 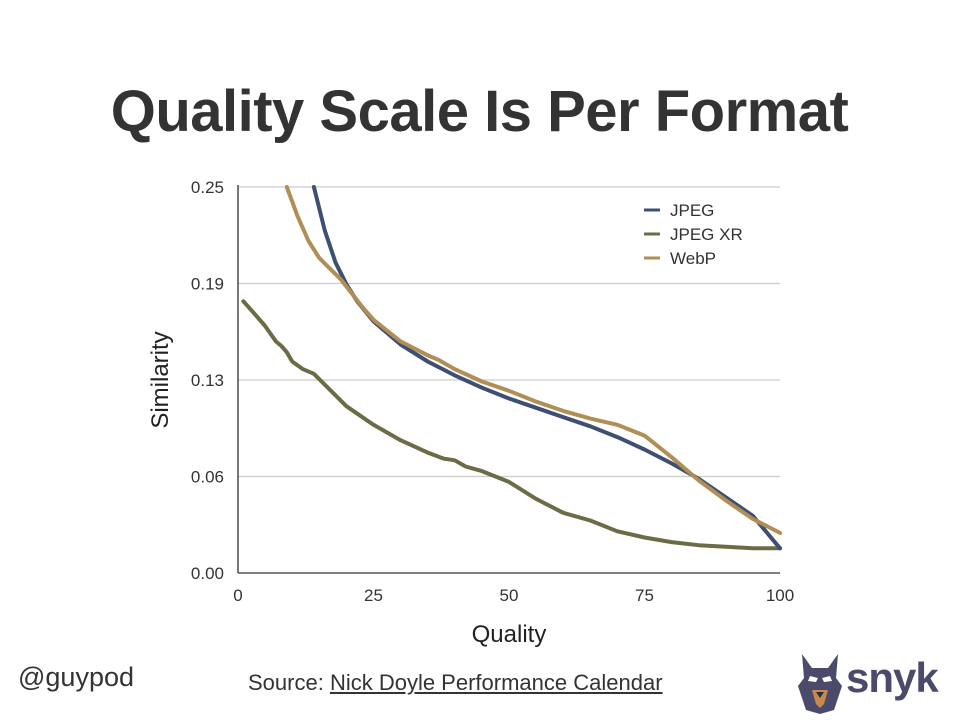 What do you see at coordinates (207, 284) in the screenshot?
I see `y-tick-label: 0.19` at bounding box center [207, 284].